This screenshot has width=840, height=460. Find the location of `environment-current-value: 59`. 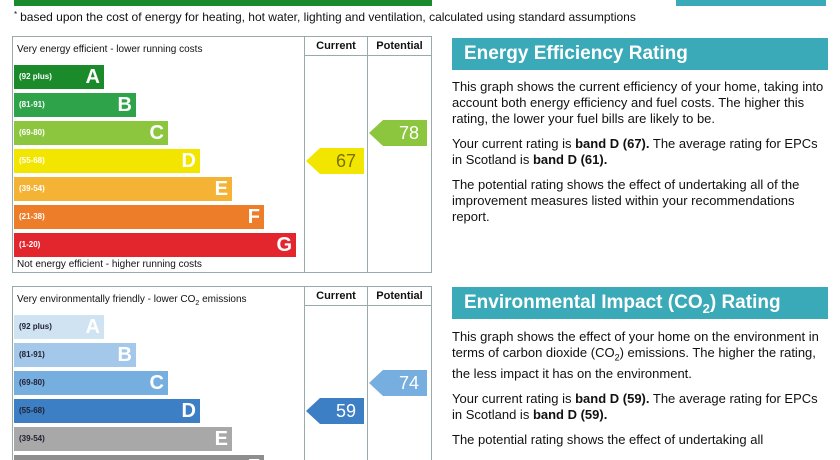

environment-current-value: 59 is located at coordinates (345, 411).